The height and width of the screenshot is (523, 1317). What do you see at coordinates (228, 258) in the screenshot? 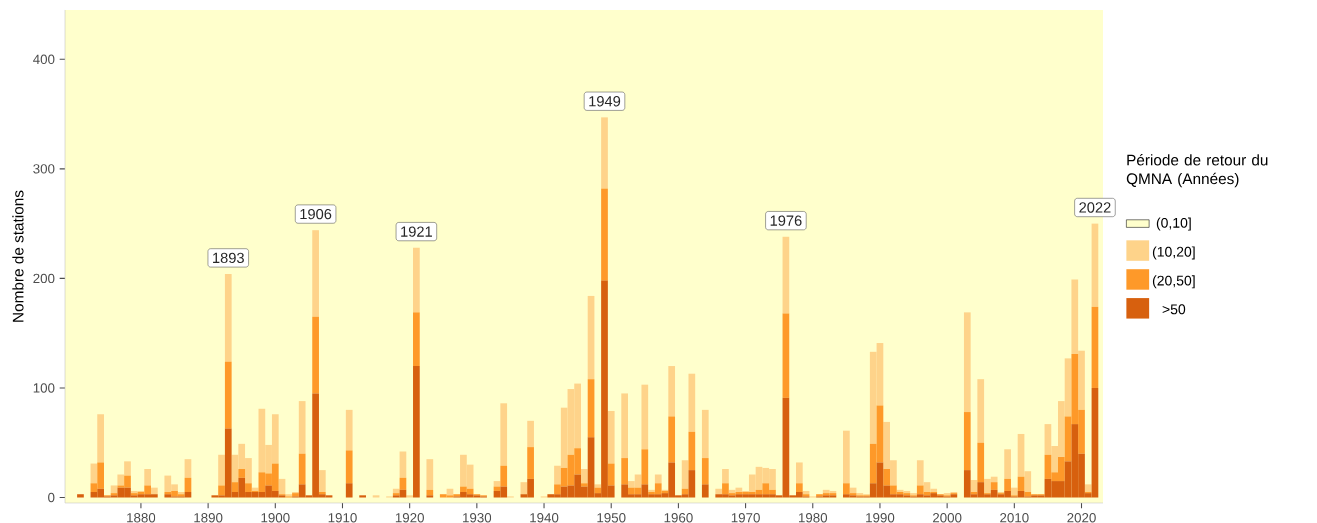
I see `annotation: 1893` at bounding box center [228, 258].